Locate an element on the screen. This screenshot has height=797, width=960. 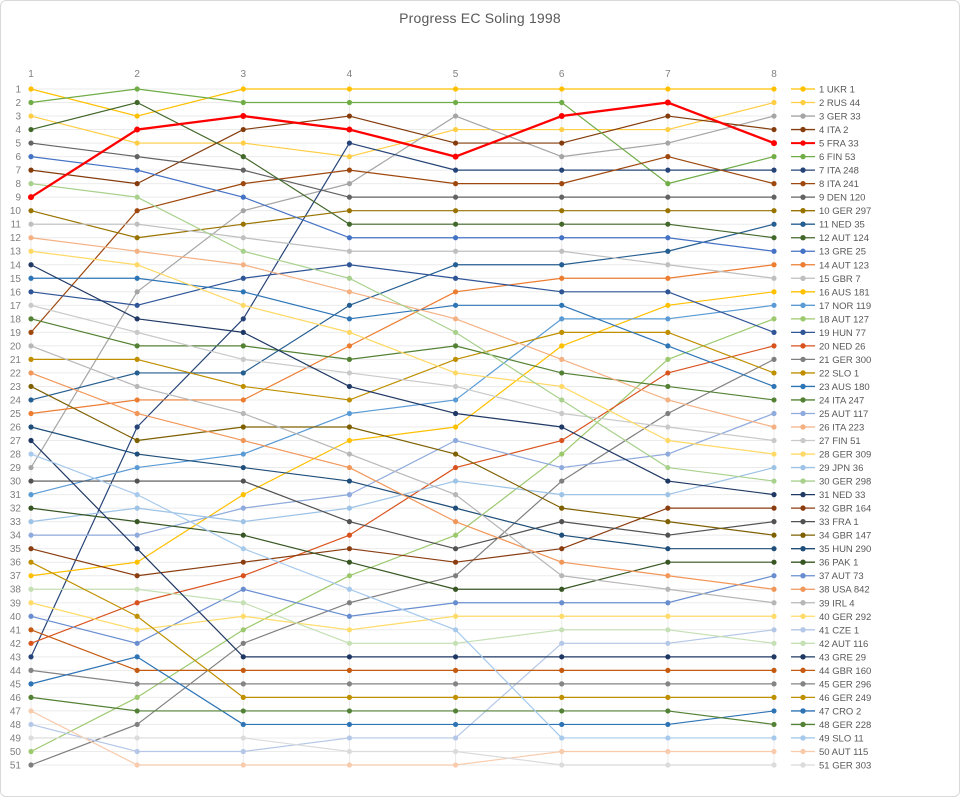
legend-label: 21 GER 300 is located at coordinates (845, 360).